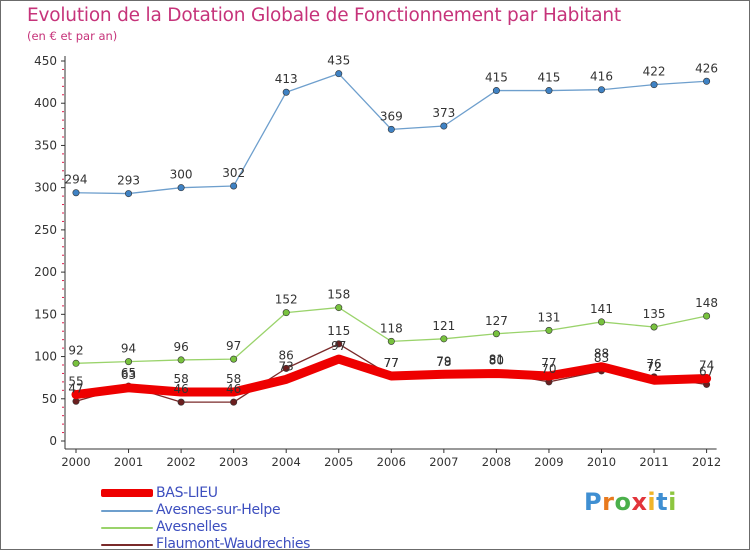 The image size is (750, 553). I want to click on y-tick-label: 450, so click(45, 61).